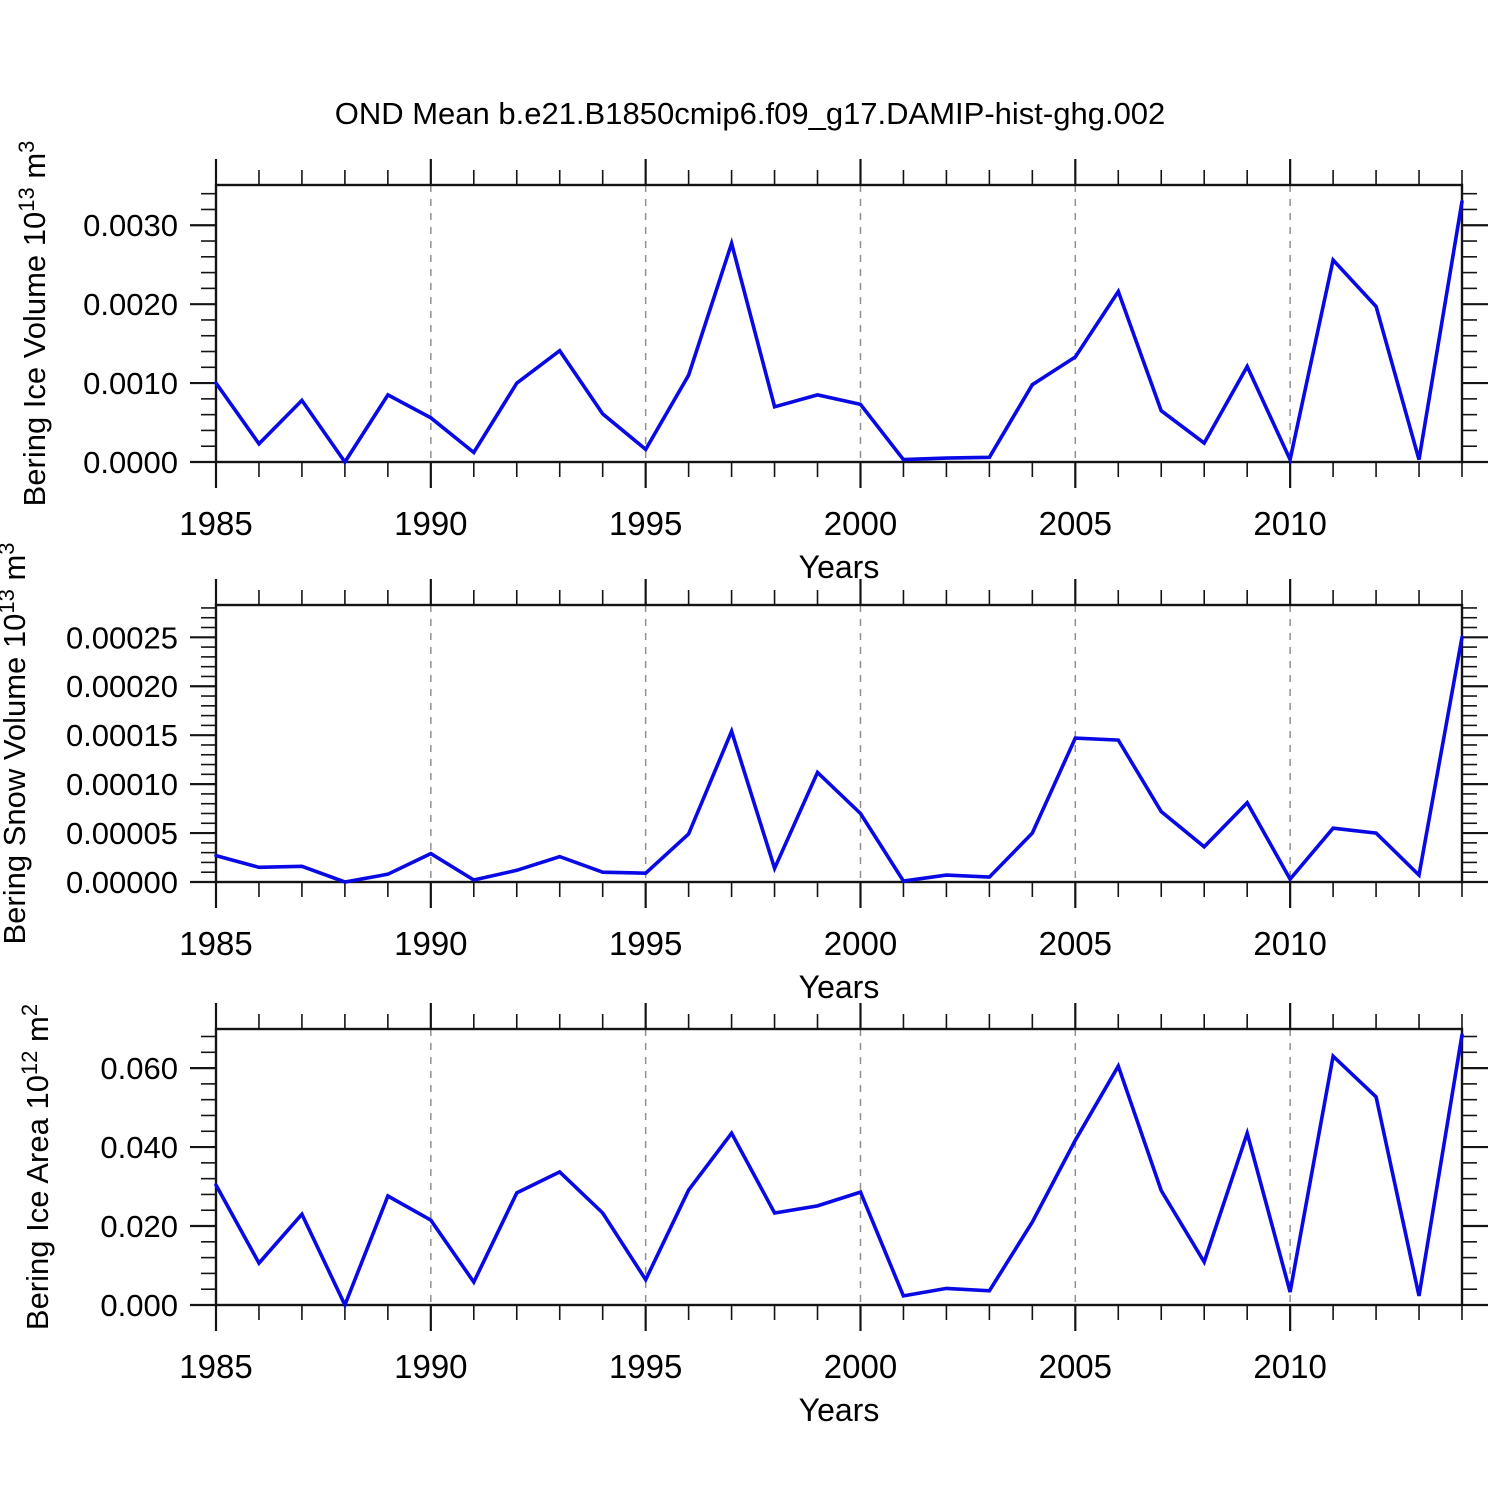 This screenshot has width=1500, height=1500. I want to click on y-axis-title: Bering Ice Volume 1013 m3, so click(33, 324).